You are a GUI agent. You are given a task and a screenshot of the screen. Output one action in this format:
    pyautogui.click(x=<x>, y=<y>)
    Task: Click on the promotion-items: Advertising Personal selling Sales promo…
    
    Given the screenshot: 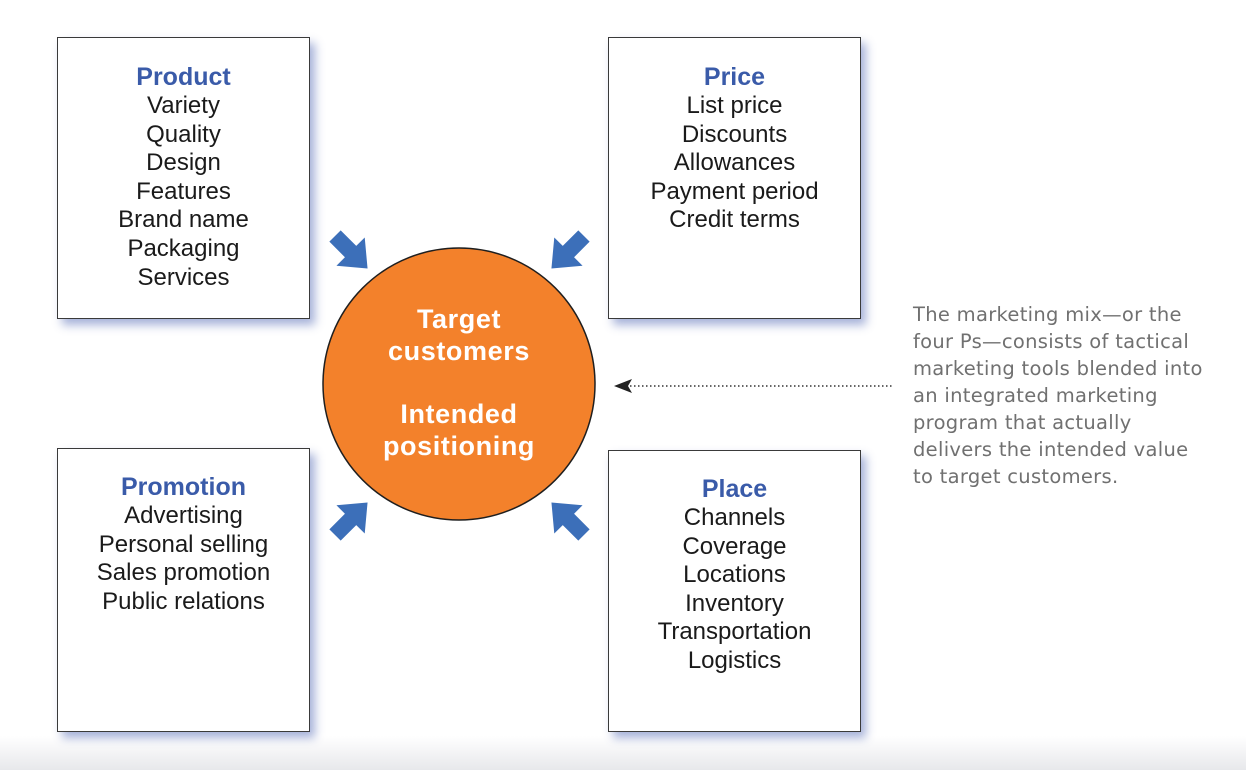 What is the action you would take?
    pyautogui.click(x=183, y=559)
    